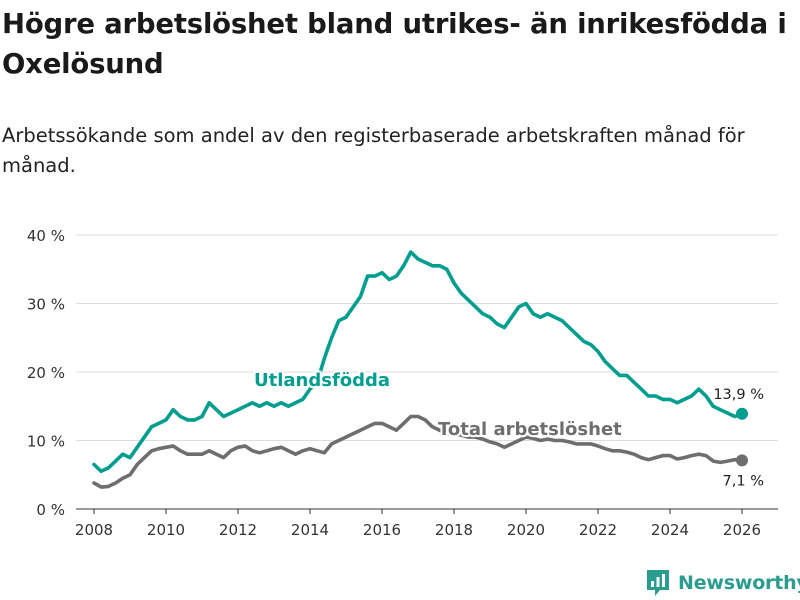 The image size is (800, 600). Describe the element at coordinates (742, 530) in the screenshot. I see `x-tick-label: 2026` at that location.